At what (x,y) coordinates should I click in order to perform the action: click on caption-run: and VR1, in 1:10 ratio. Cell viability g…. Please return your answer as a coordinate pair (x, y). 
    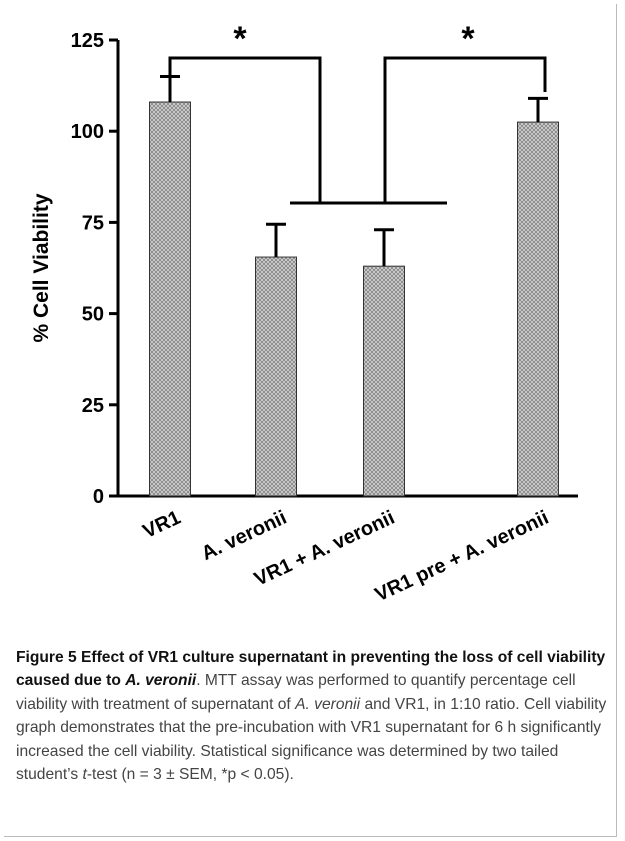
    Looking at the image, I should click on (311, 739).